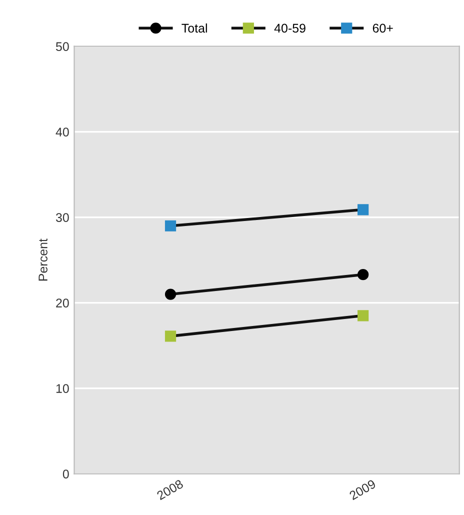 The height and width of the screenshot is (515, 464). Describe the element at coordinates (62, 388) in the screenshot. I see `y-tick-label: 10` at that location.